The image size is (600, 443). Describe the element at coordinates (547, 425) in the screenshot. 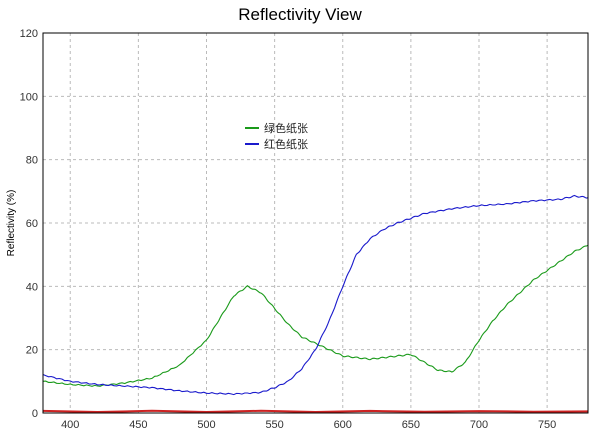

I see `x-tick-label: 750` at that location.